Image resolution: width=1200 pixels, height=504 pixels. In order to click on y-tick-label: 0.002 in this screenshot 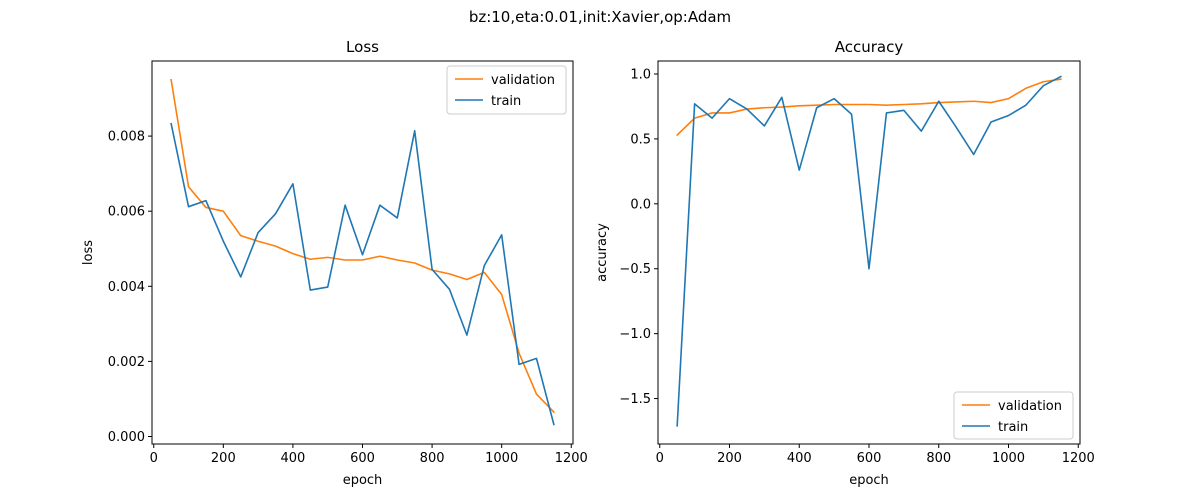, I will do `click(126, 362)`.